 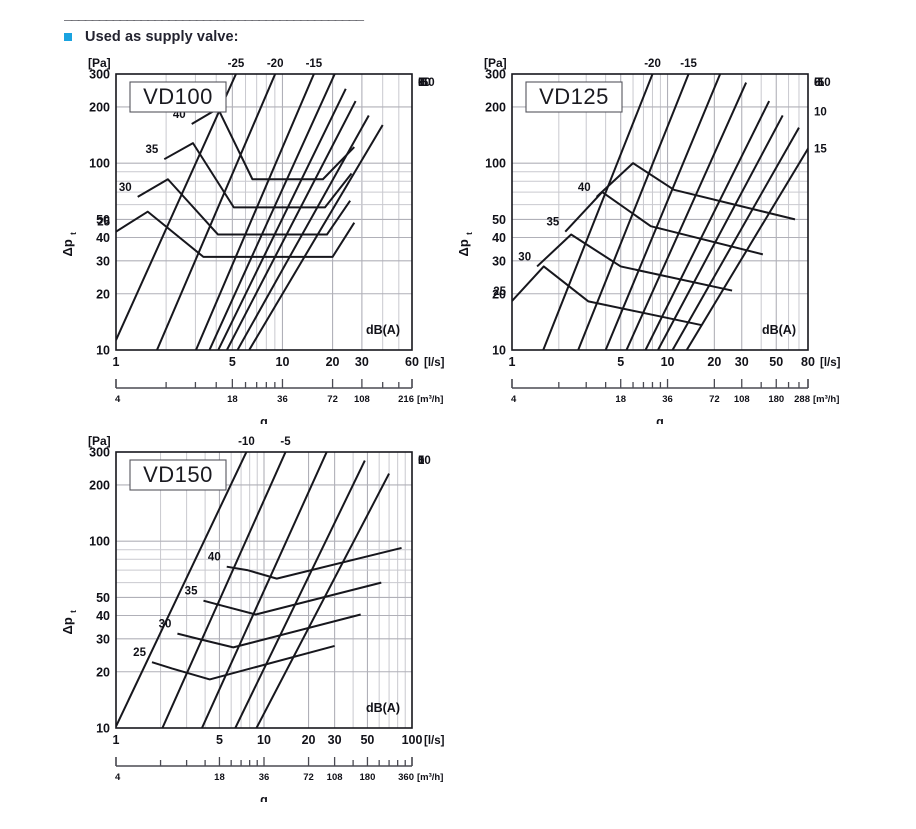 I want to click on svg-text: Δp, so click(x=67, y=625).